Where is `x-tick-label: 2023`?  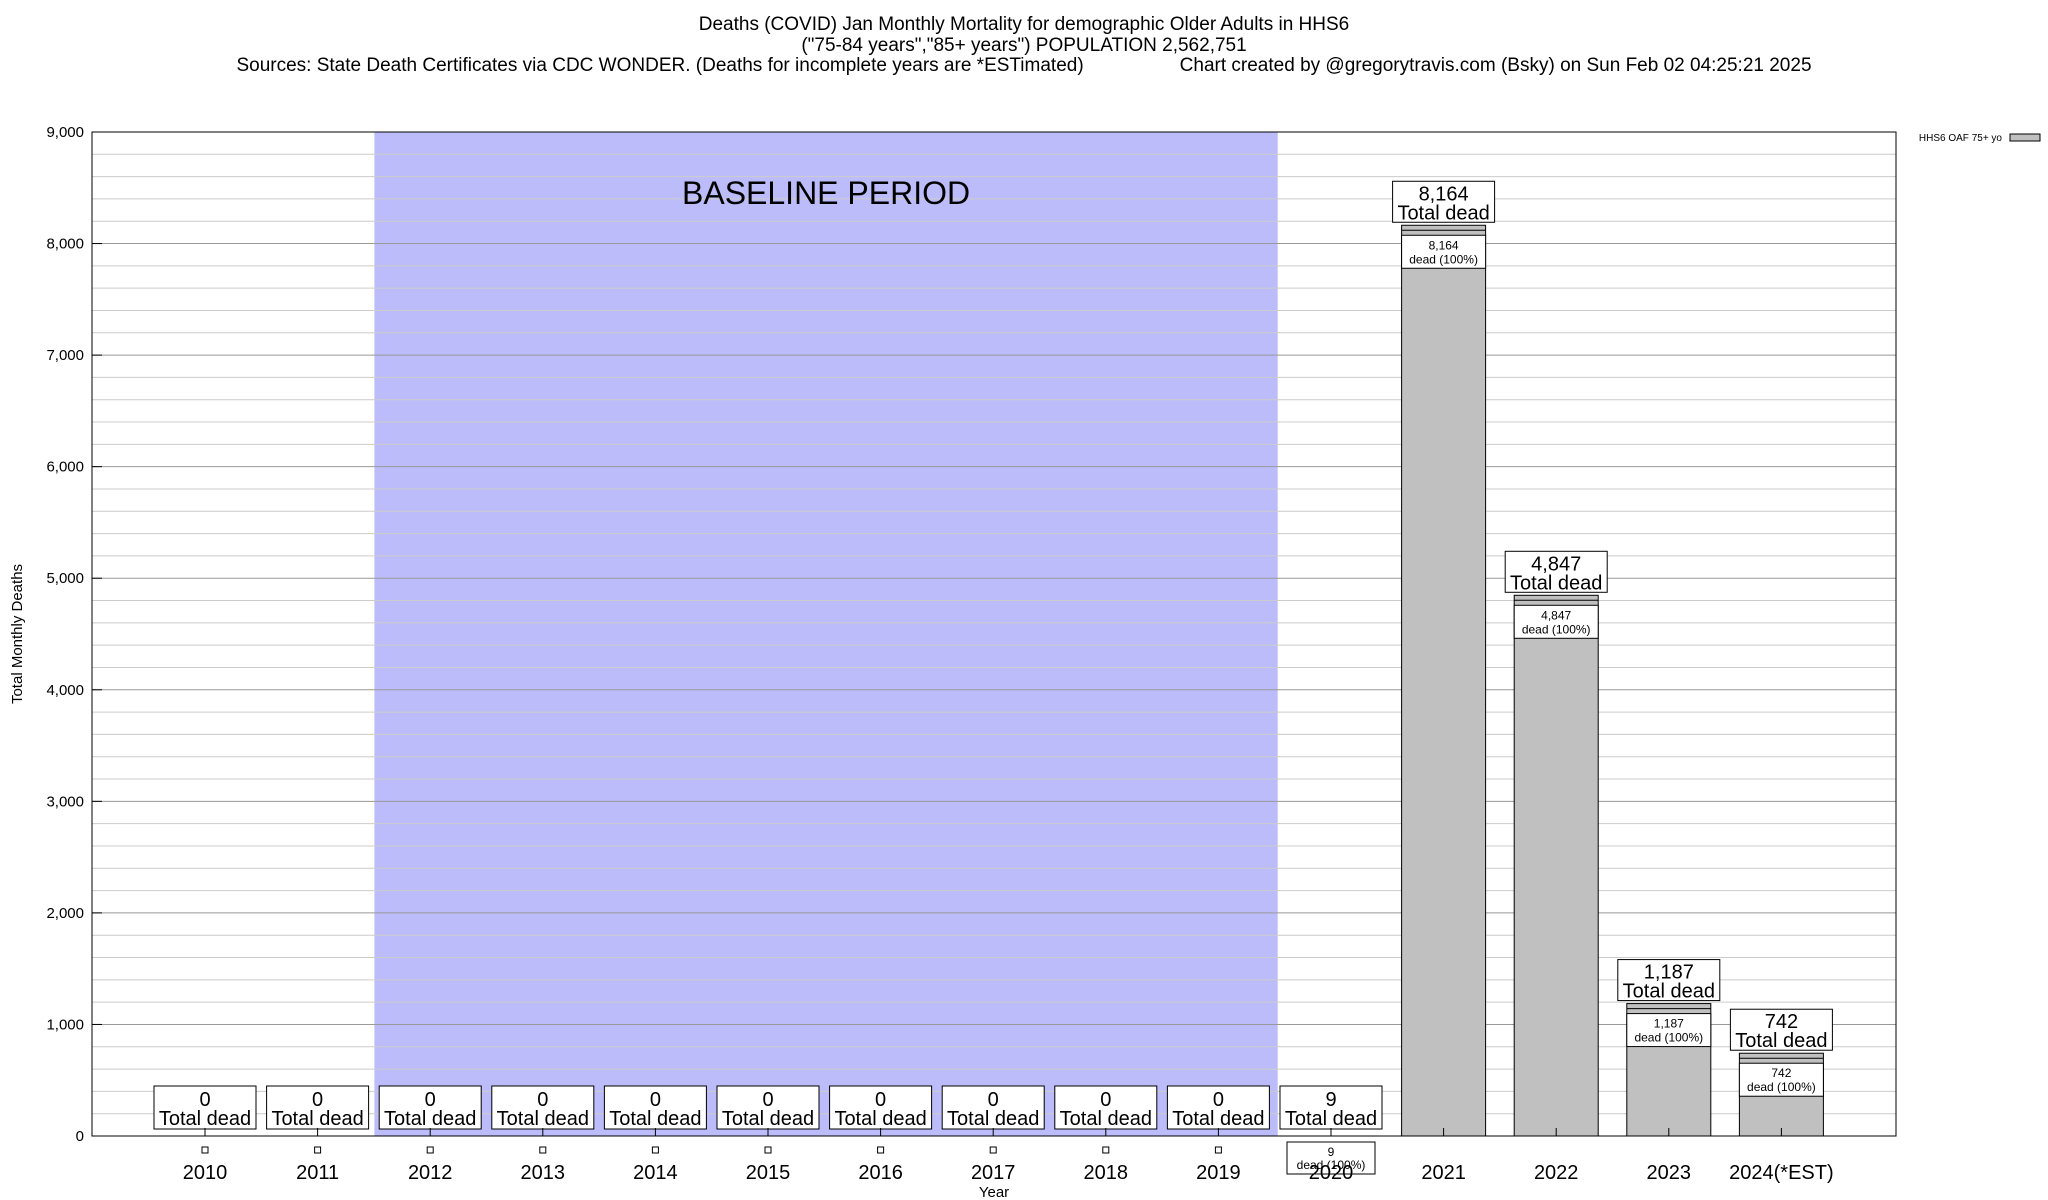 x-tick-label: 2023 is located at coordinates (1669, 1173).